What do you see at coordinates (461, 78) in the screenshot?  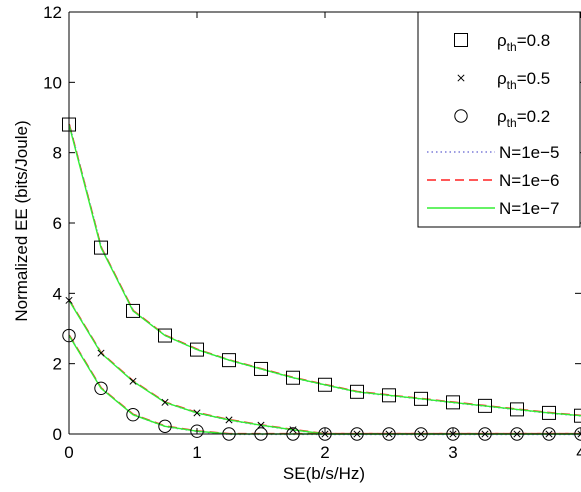 I see `legend-symbol-x` at bounding box center [461, 78].